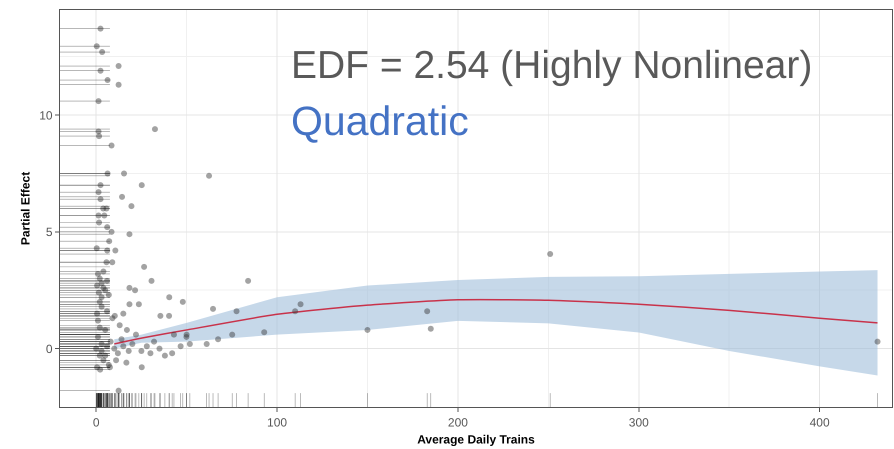 This screenshot has width=894, height=449. I want to click on y-axis-title: Partial Effect, so click(25, 209).